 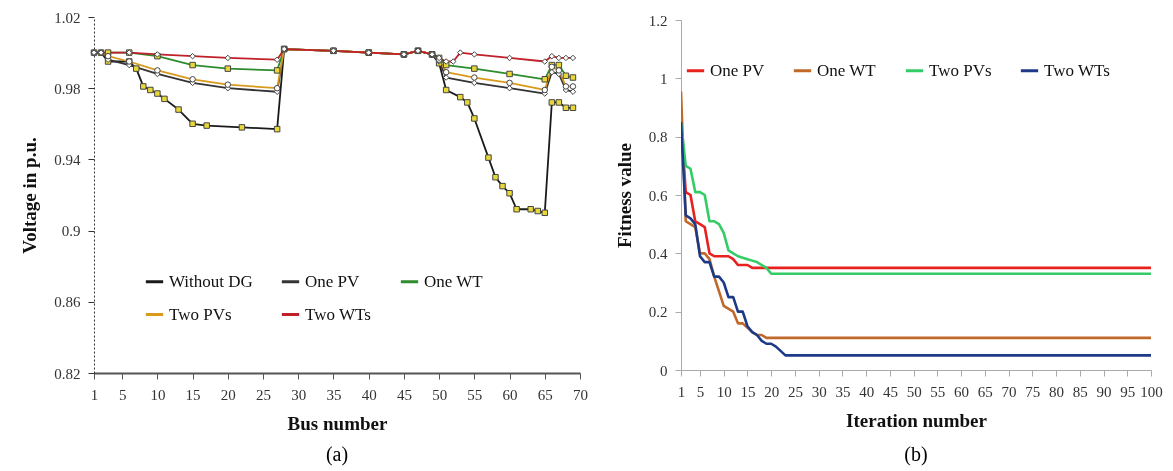 I want to click on y-tick-label: 0.98, so click(x=67, y=88).